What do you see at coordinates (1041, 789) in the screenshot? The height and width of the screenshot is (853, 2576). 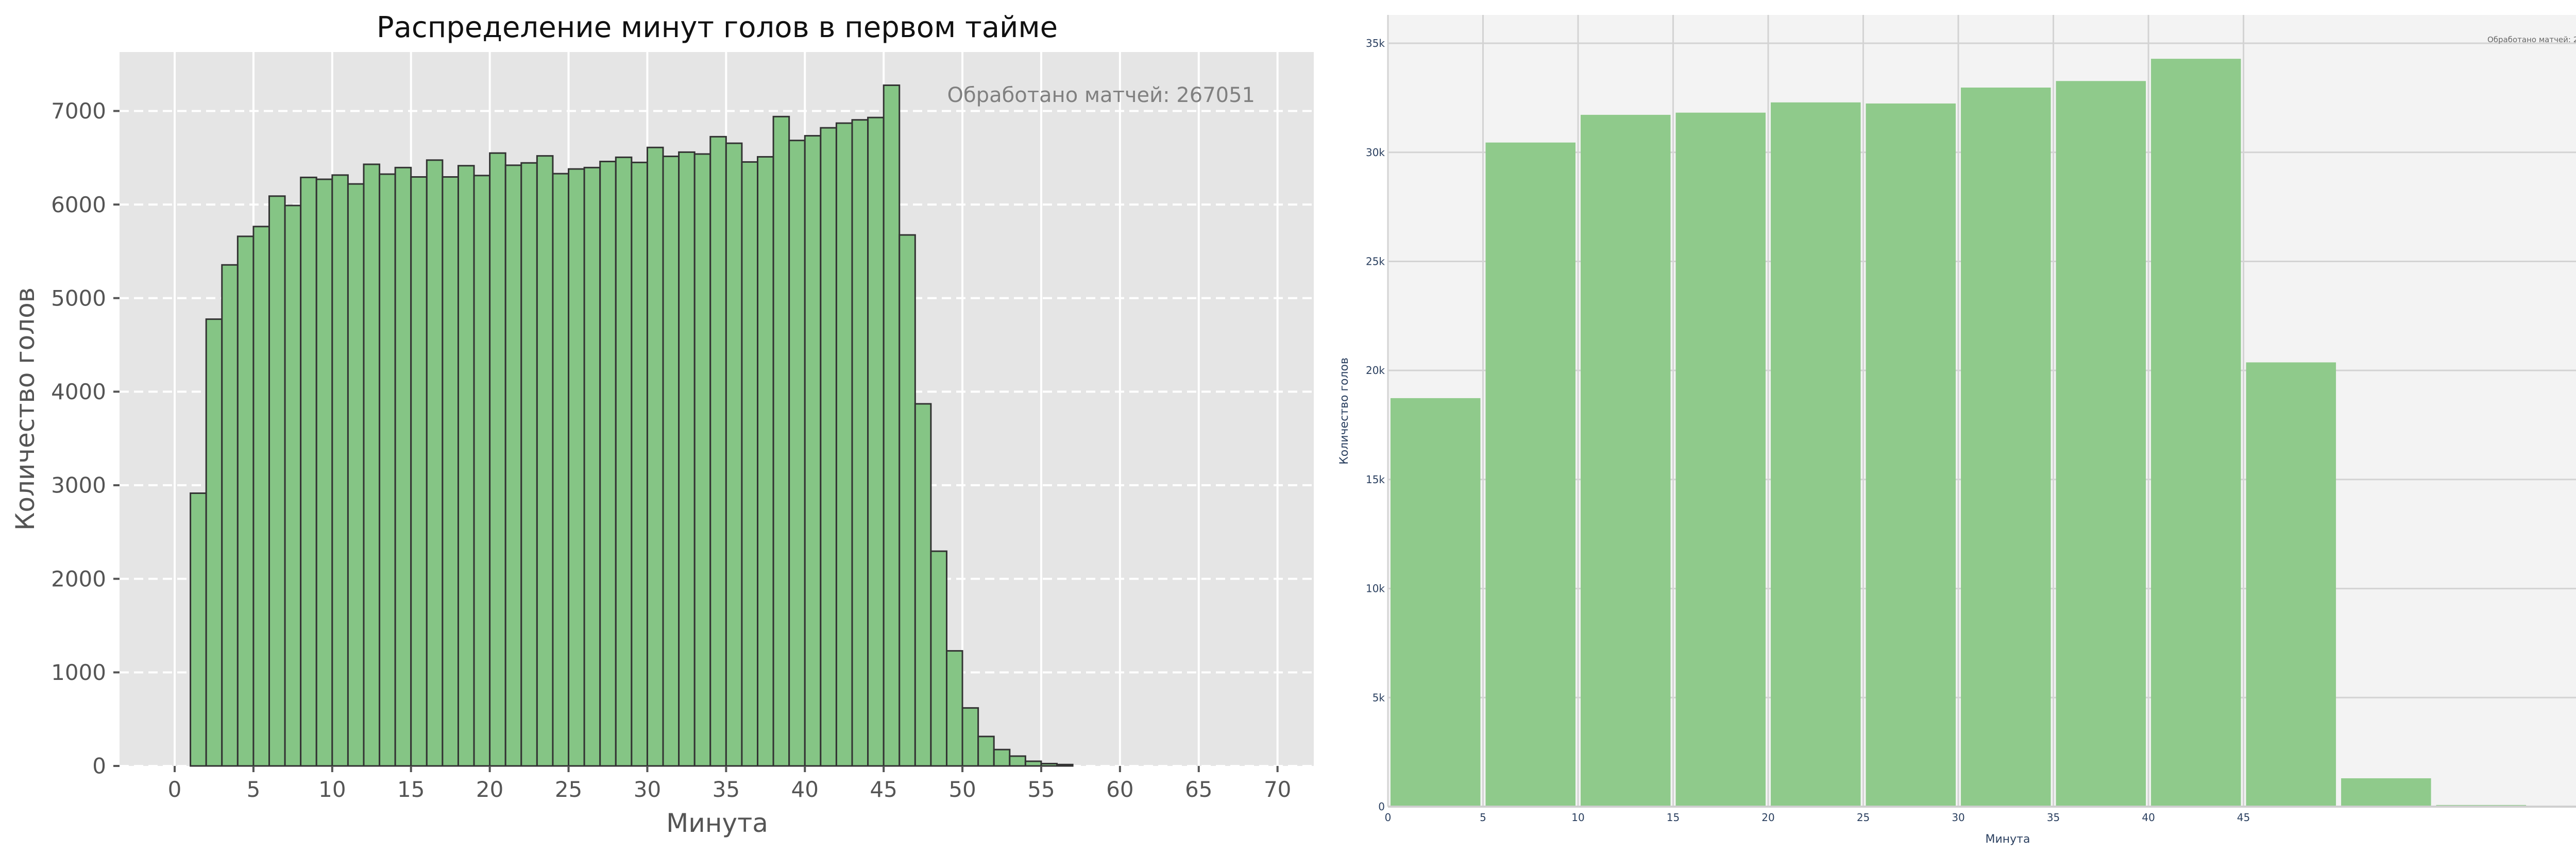 I see `x-tick-label: 55` at bounding box center [1041, 789].